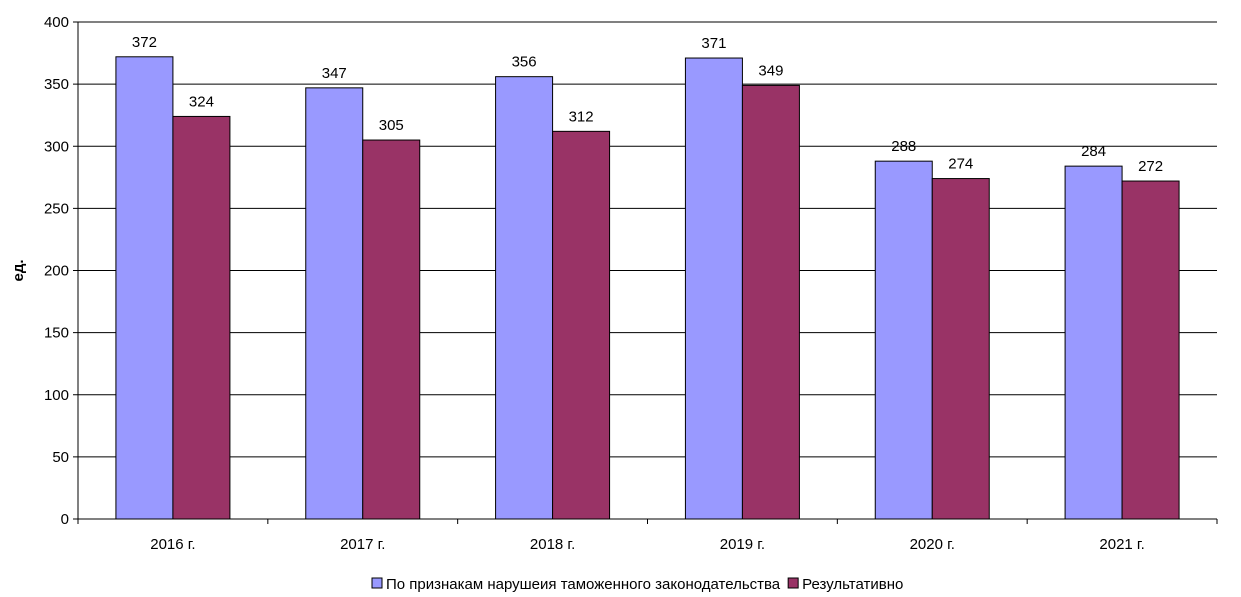  I want to click on data-label: 288, so click(903, 146).